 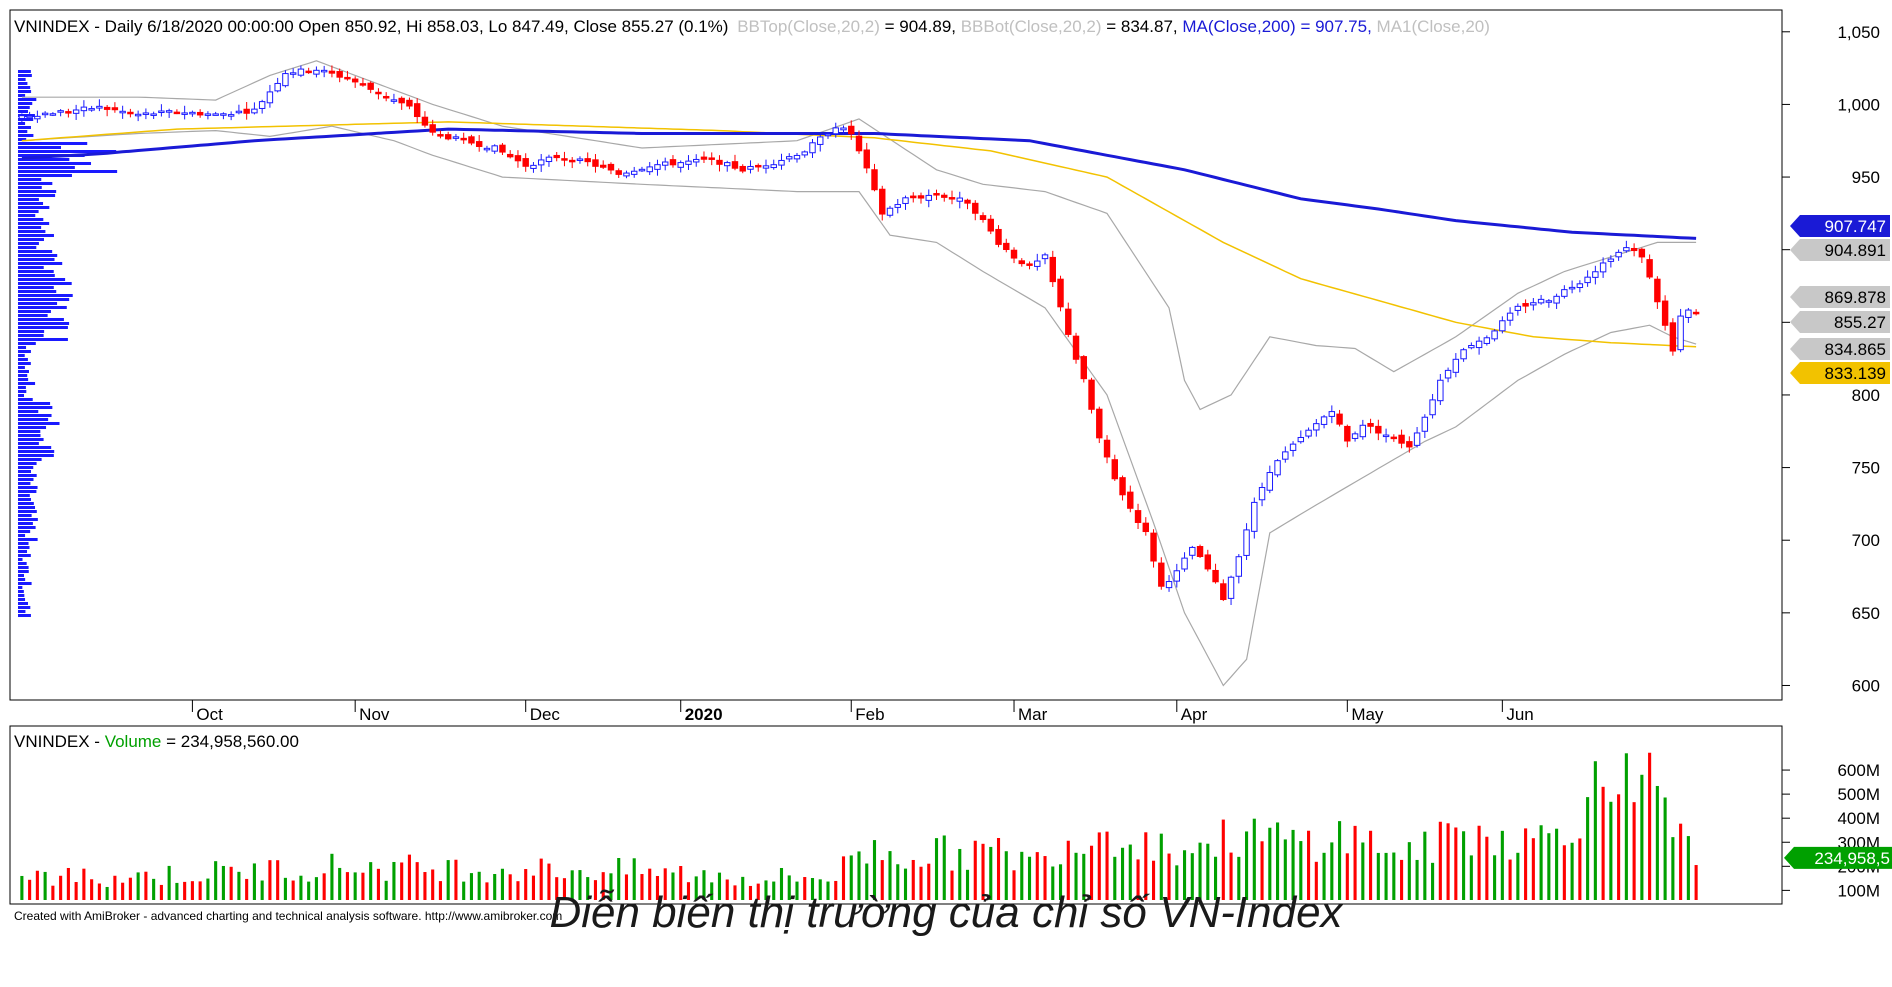 I want to click on volume-title-value: = 234,958,560.00, so click(x=232, y=741).